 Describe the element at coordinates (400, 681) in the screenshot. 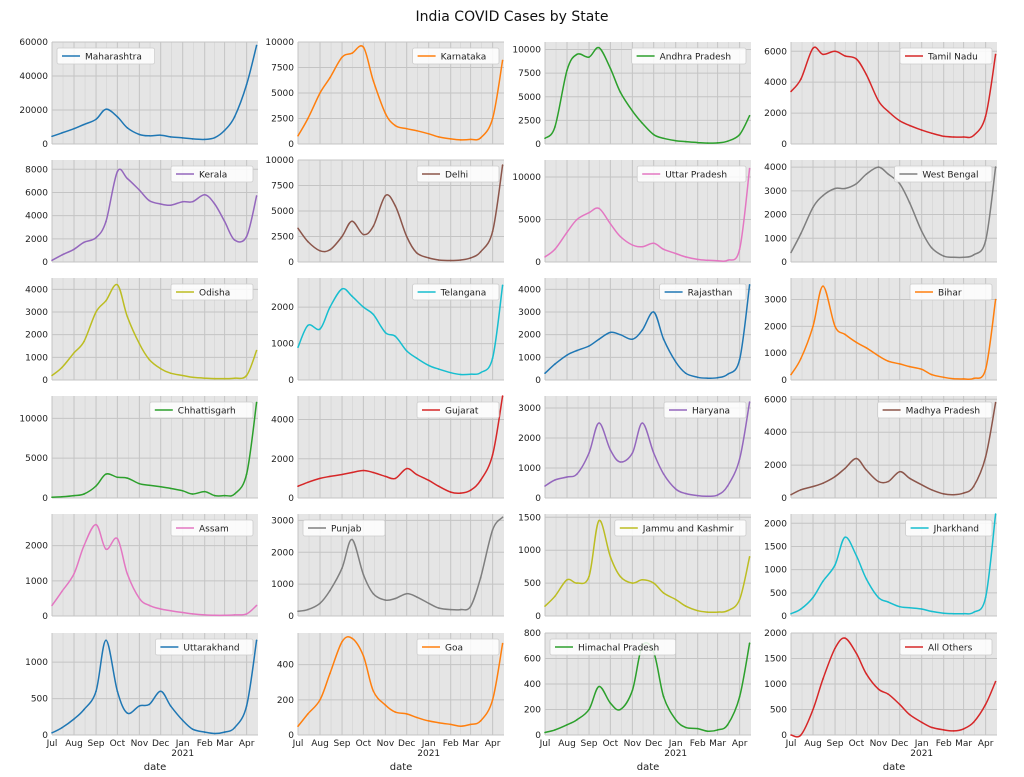

I see `series-line-goa` at that location.